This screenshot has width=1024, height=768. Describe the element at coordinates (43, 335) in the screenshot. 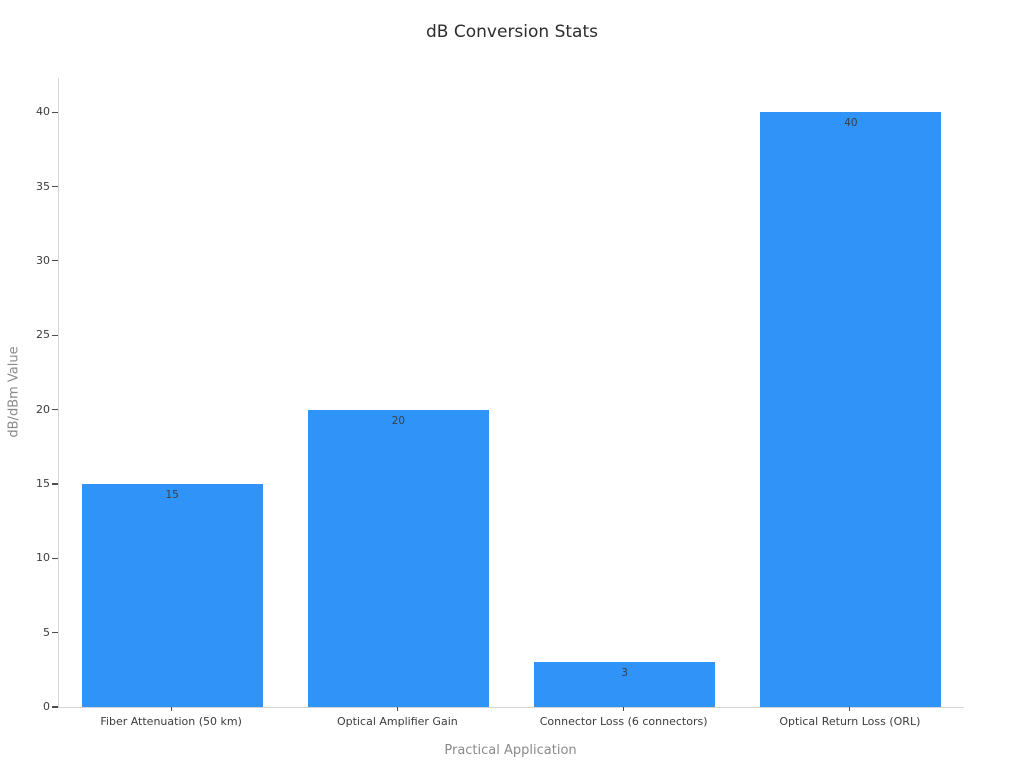

I see `y-tick-label: 25` at that location.